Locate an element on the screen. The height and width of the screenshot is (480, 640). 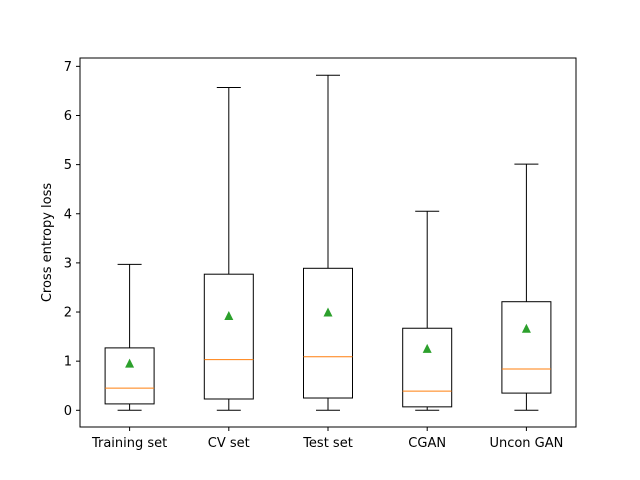
x-axis-ticks: Training set CV set Test set CGAN Uncon GAN is located at coordinates (327, 439).